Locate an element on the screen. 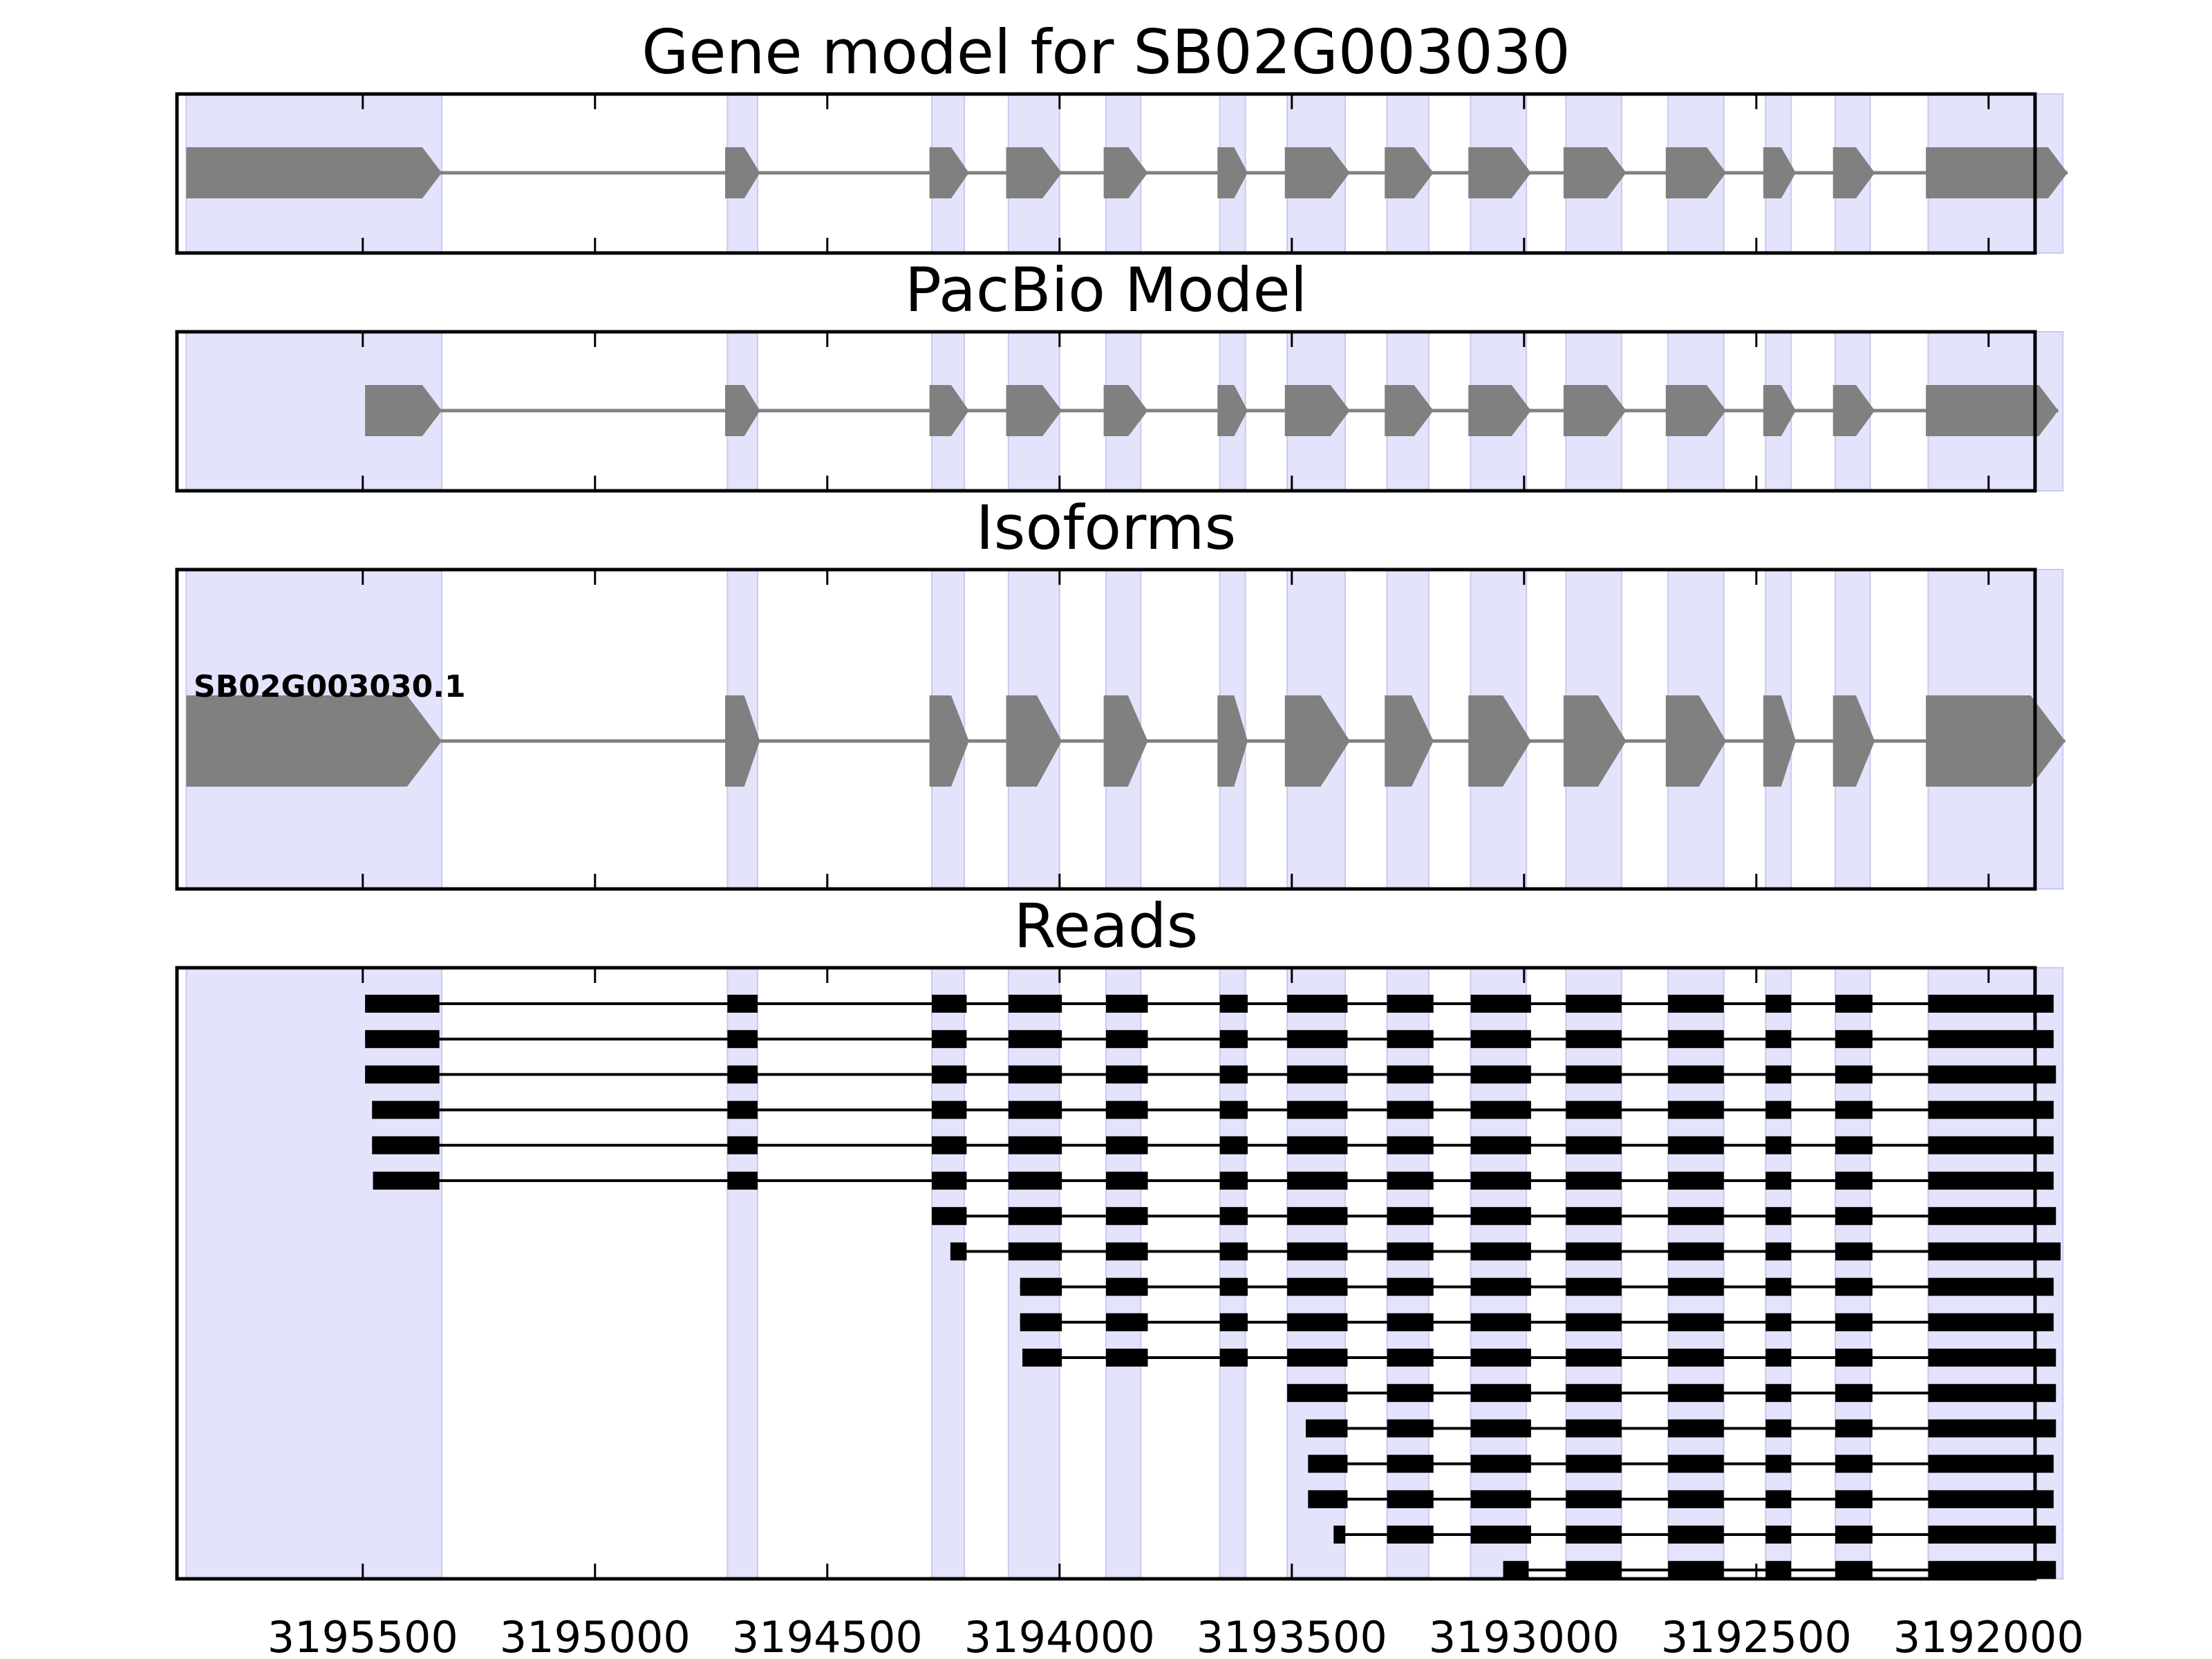 The height and width of the screenshot is (1659, 2212). panel-title-gene-model: Gene model for SB02G003030 is located at coordinates (1106, 53).